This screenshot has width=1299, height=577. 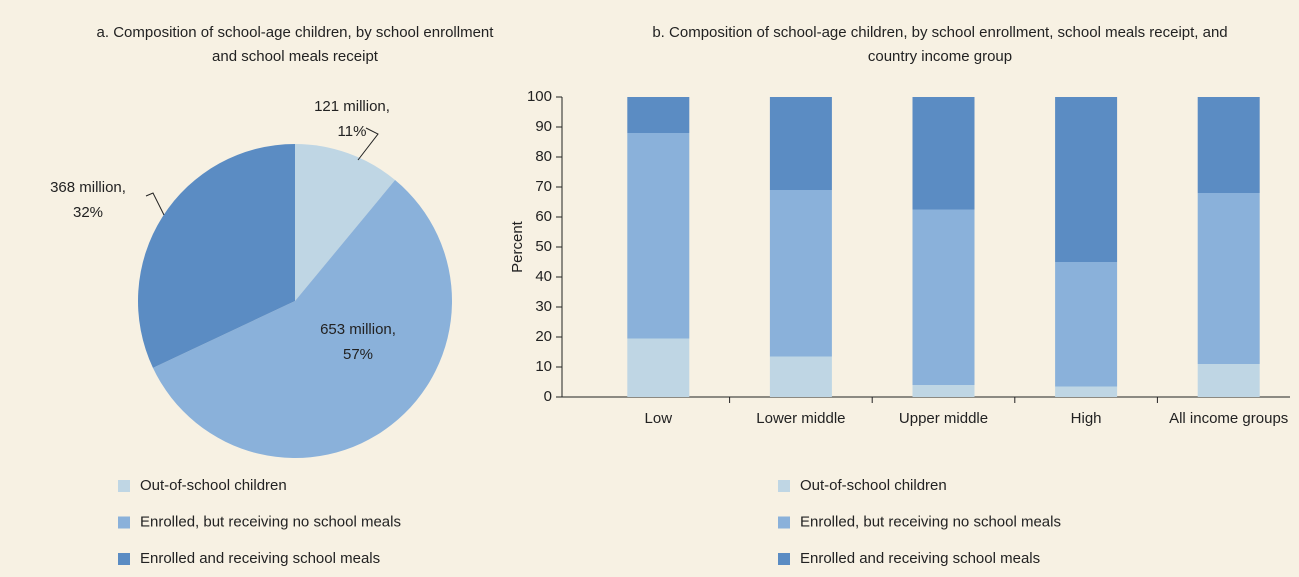 What do you see at coordinates (358, 354) in the screenshot?
I see `data-label: 57%` at bounding box center [358, 354].